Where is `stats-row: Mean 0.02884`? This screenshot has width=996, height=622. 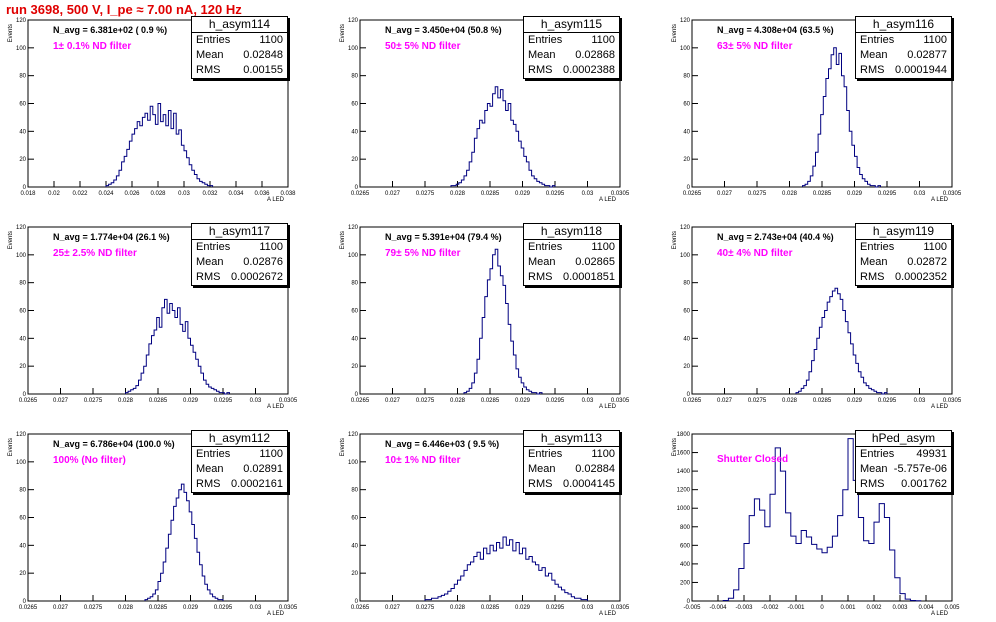
stats-row: Mean 0.02884 is located at coordinates (571, 469).